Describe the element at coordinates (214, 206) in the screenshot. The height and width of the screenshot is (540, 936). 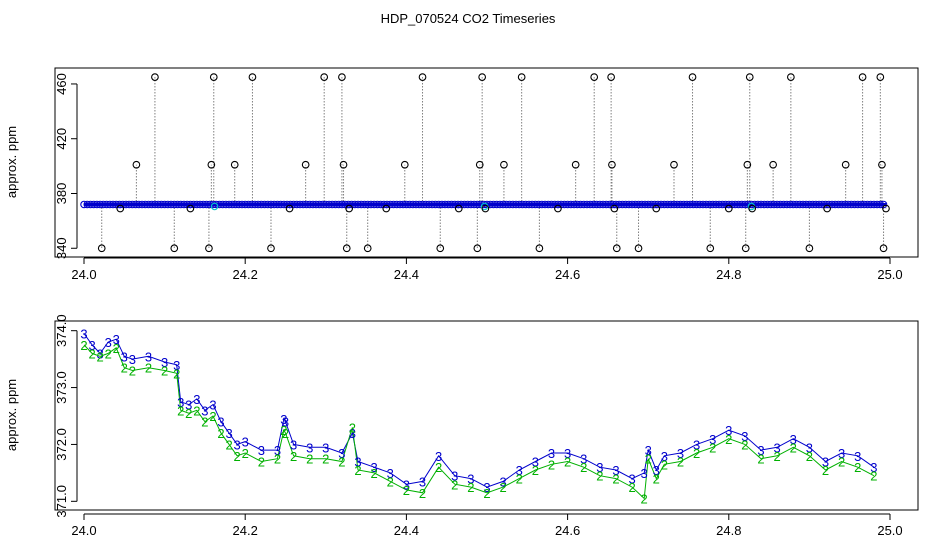
I see `baseline-point-cyan` at that location.